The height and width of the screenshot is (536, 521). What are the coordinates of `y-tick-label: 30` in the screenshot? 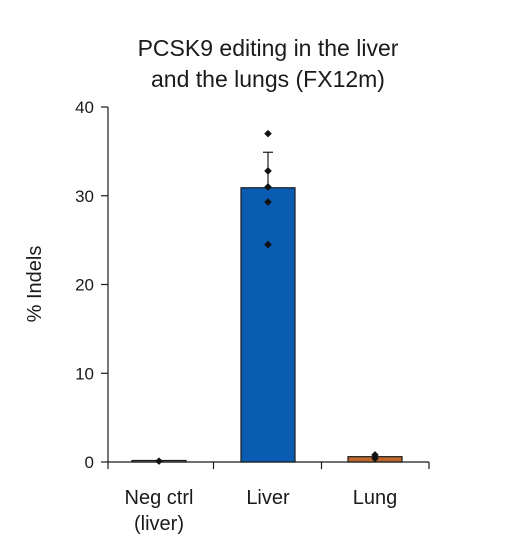 It's located at (84, 196).